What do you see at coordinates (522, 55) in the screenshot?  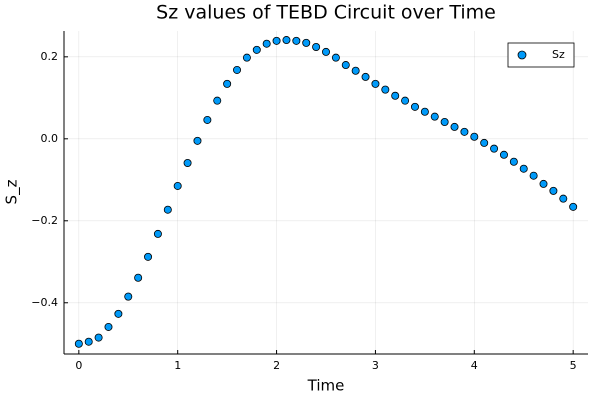 I see `legend-marker` at bounding box center [522, 55].